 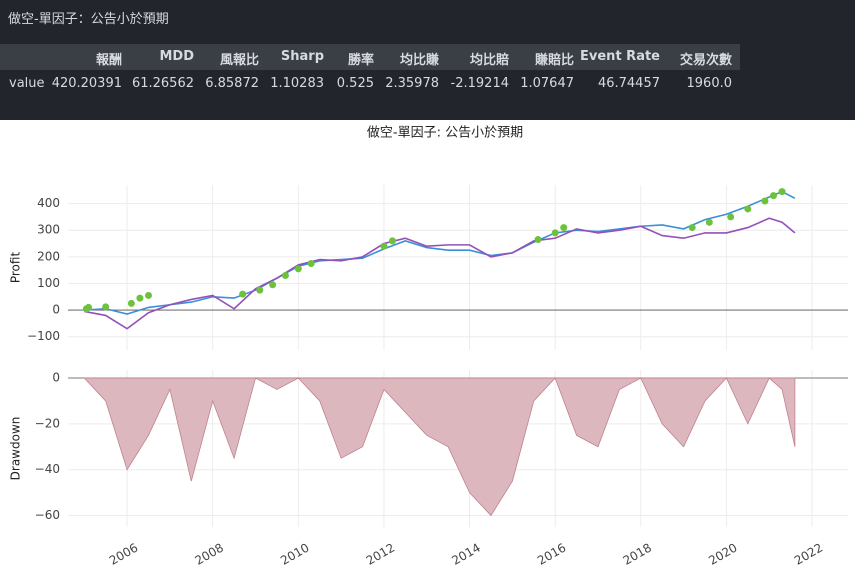 I want to click on column-header: 均比賺, so click(x=419, y=60).